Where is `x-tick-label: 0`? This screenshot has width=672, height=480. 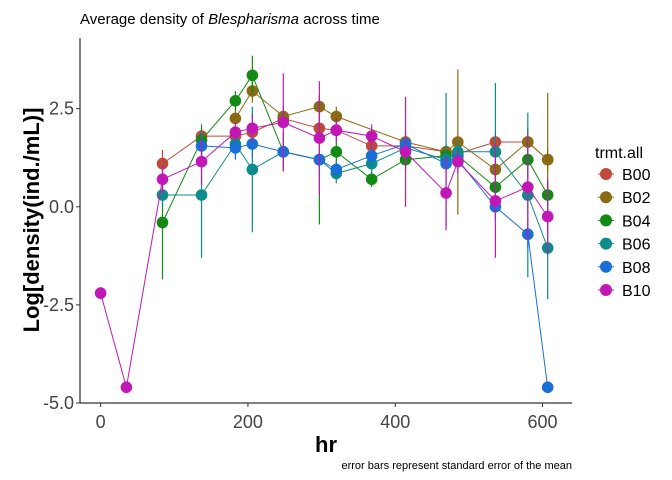 x-tick-label: 0 is located at coordinates (101, 422).